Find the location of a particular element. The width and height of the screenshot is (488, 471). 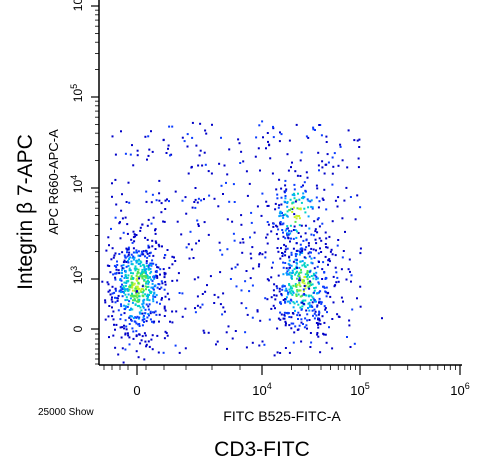

y-tick-label: 0 is located at coordinates (78, 328).